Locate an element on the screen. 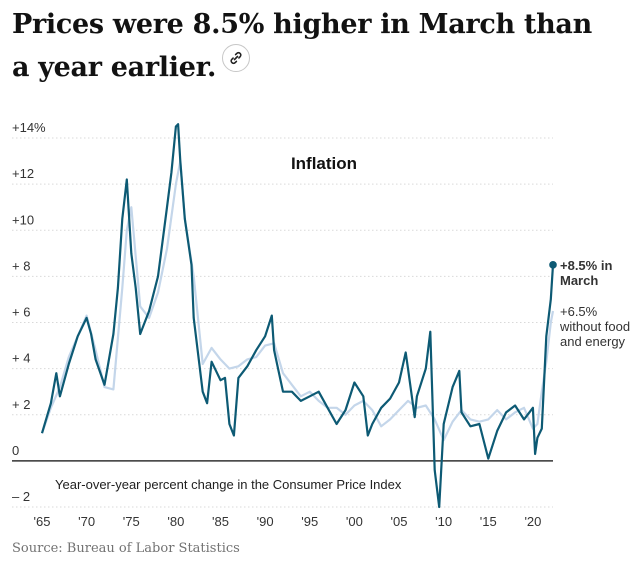 The height and width of the screenshot is (566, 641). annotation-line: and energy is located at coordinates (593, 341).